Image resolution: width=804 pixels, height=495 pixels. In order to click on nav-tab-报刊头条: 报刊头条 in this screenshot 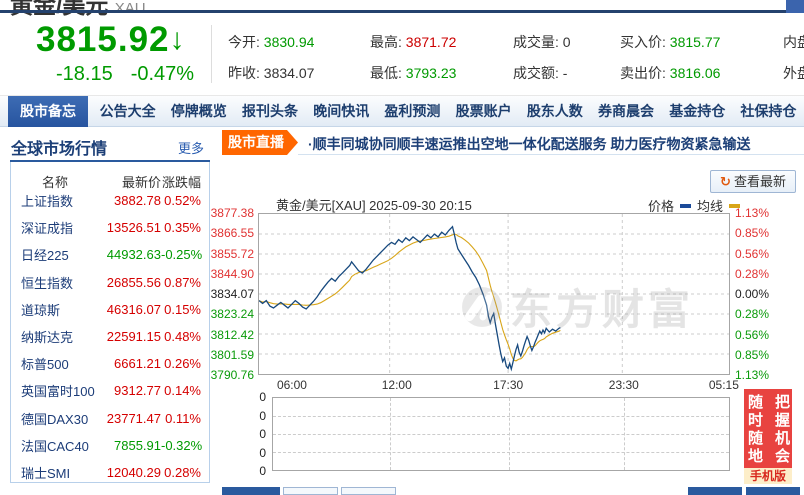, I will do `click(270, 111)`.